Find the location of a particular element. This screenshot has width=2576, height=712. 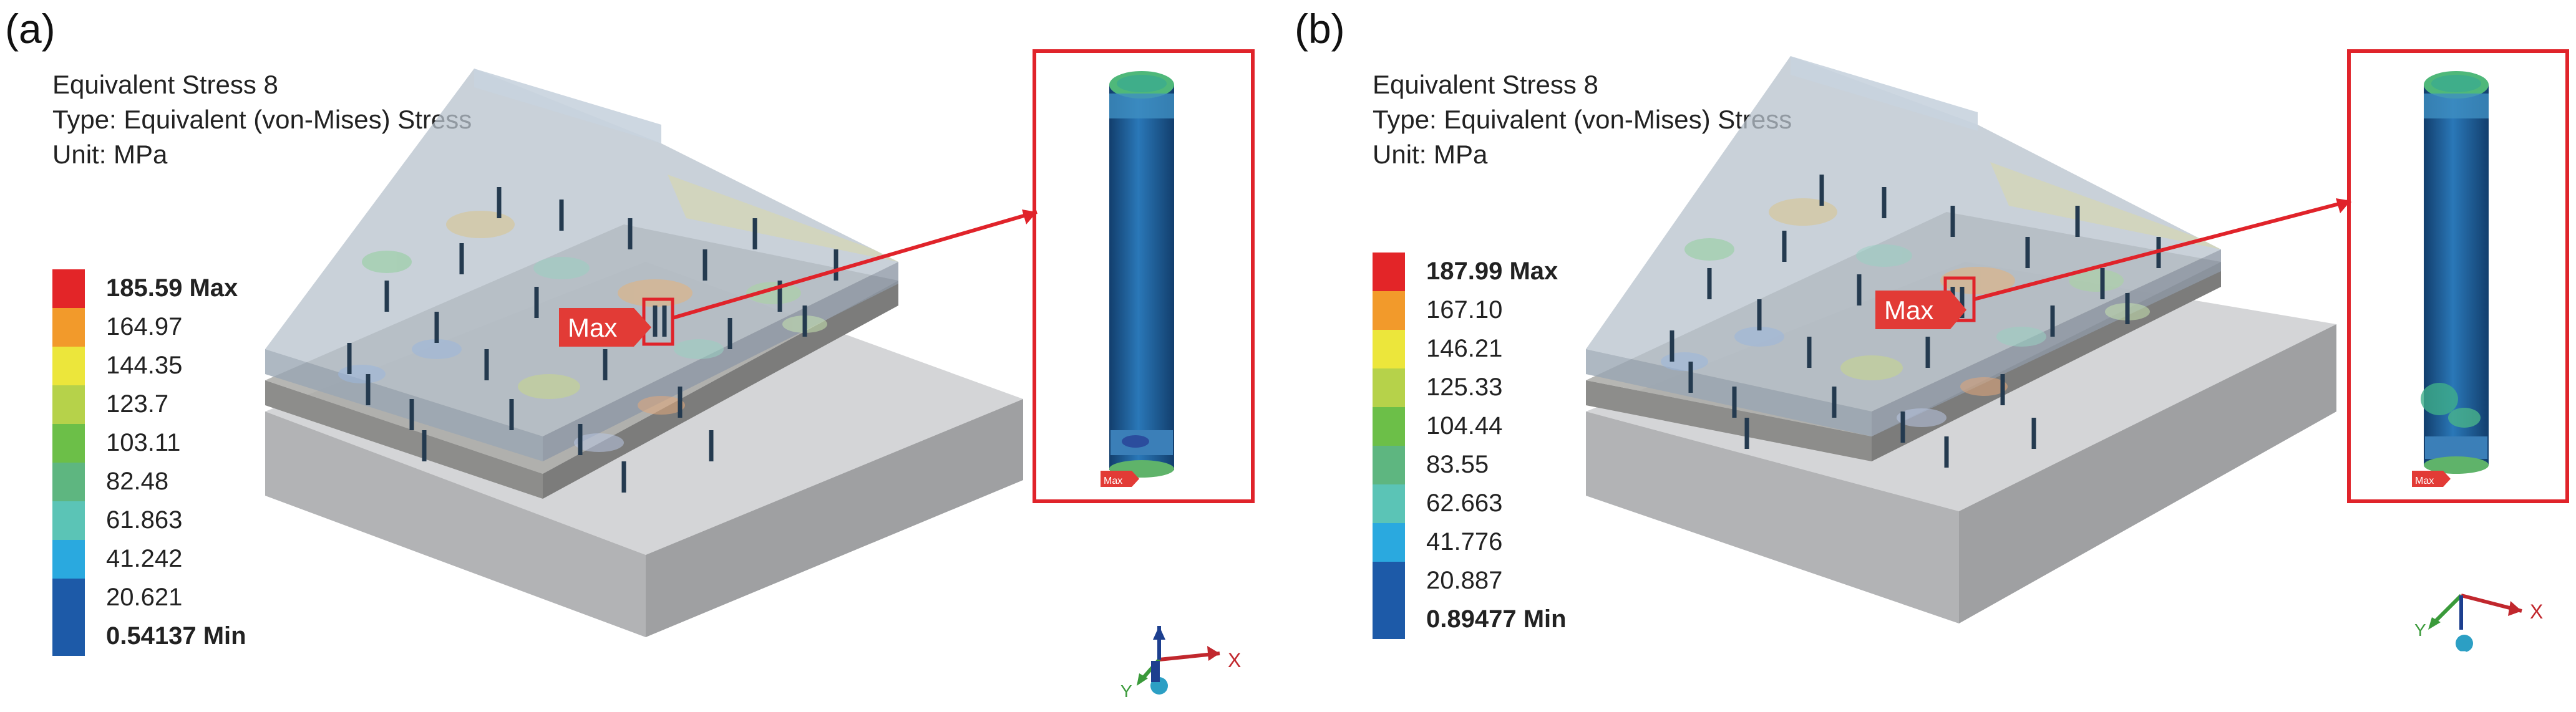

stress-contours-a is located at coordinates (582, 332).